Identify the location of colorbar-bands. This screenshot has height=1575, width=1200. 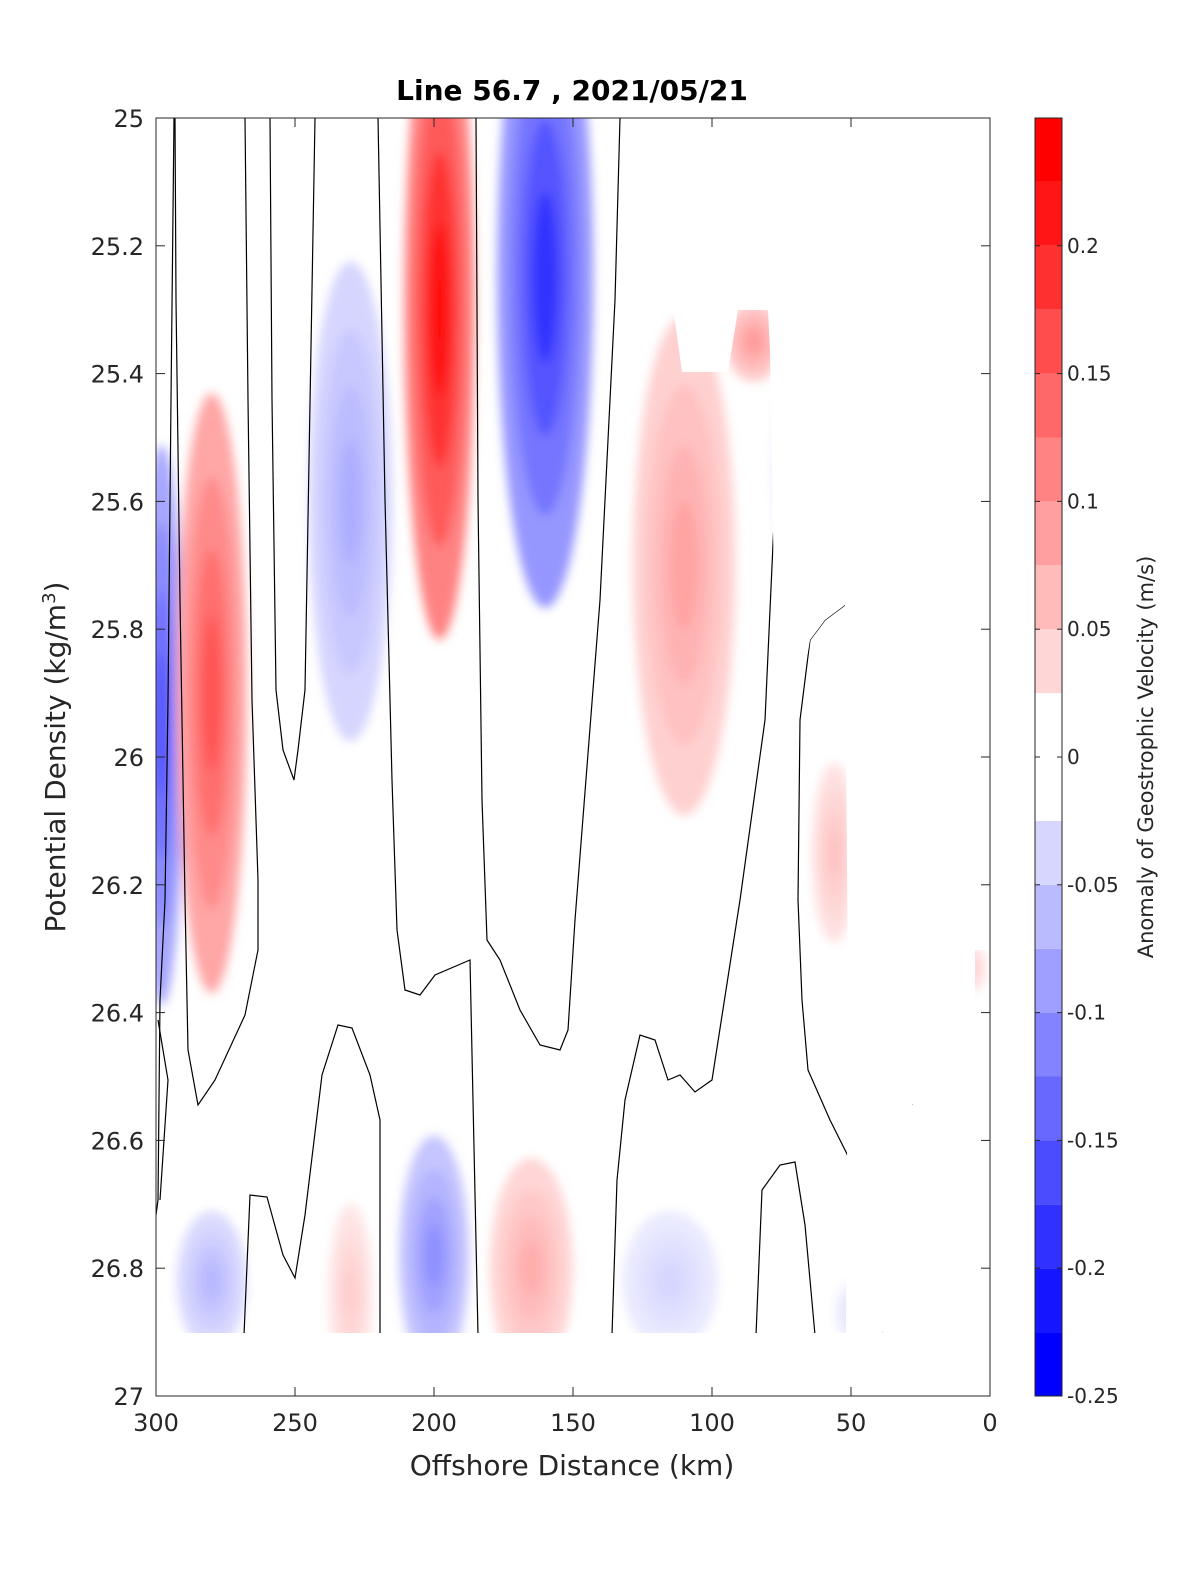
(1048, 757).